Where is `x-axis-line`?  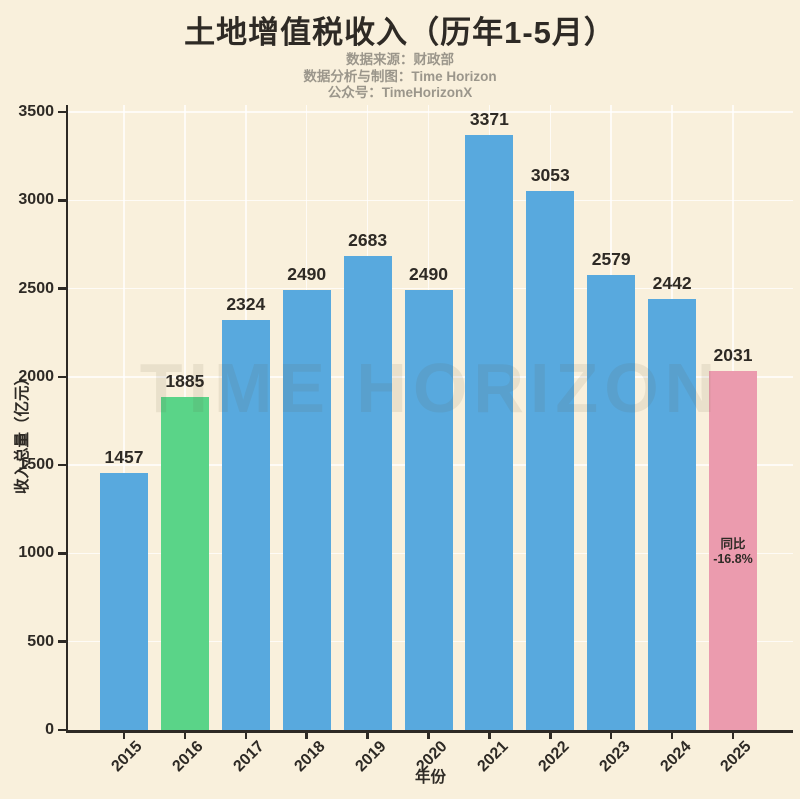 x-axis-line is located at coordinates (429, 731).